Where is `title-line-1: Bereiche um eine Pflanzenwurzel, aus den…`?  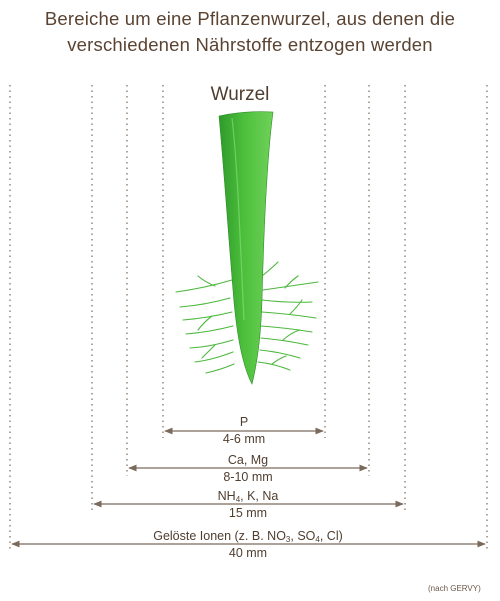 title-line-1: Bereiche um eine Pflanzenwurzel, aus den… is located at coordinates (250, 18).